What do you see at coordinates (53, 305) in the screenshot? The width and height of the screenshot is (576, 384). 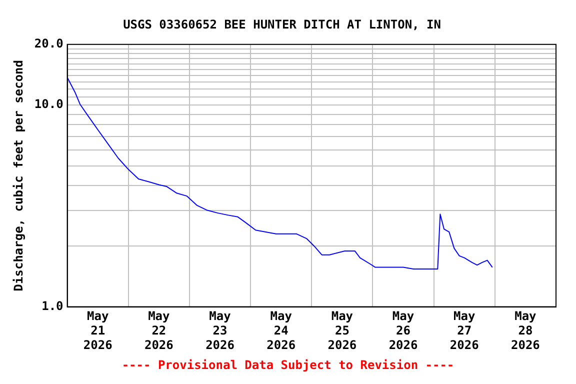 I see `y-tick-label: 1.0` at bounding box center [53, 305].